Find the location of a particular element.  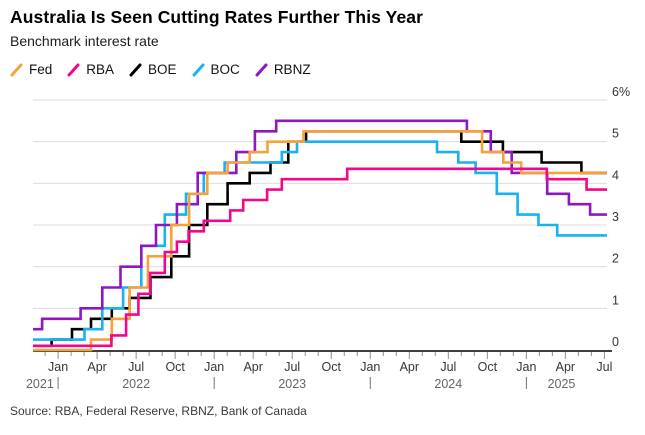

legend-item-label: RBA is located at coordinates (100, 69).